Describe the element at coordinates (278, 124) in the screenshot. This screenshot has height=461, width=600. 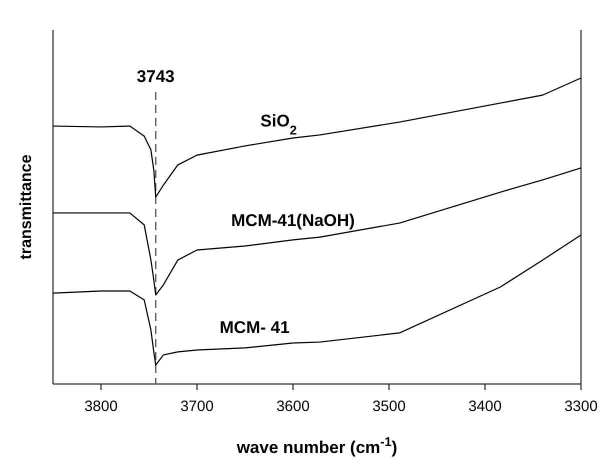
I see `series-label: SiO$_{2}$` at that location.